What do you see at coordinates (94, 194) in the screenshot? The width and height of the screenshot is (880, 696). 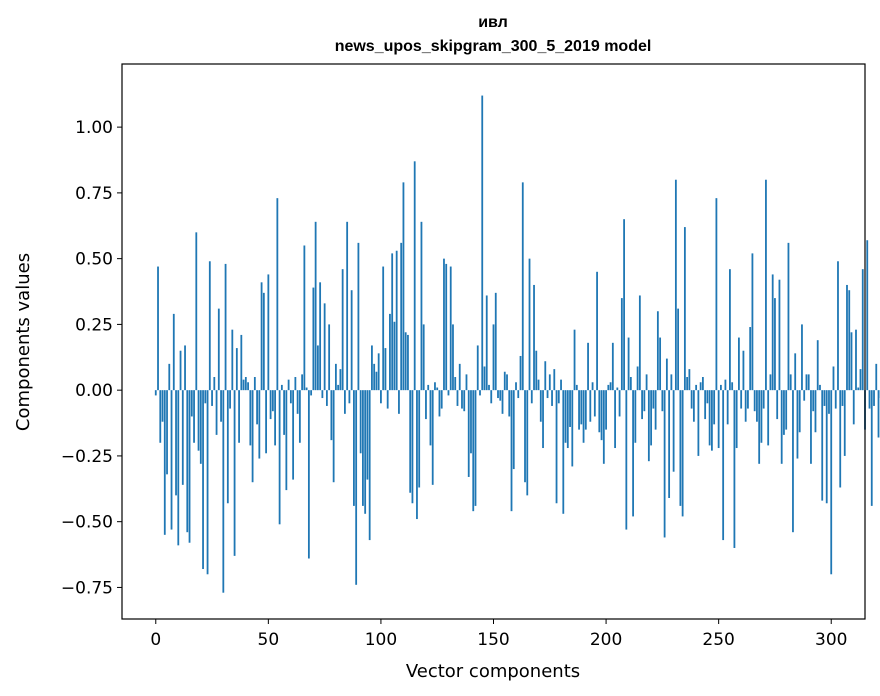 I see `y-tick-label: 0.75` at bounding box center [94, 194].